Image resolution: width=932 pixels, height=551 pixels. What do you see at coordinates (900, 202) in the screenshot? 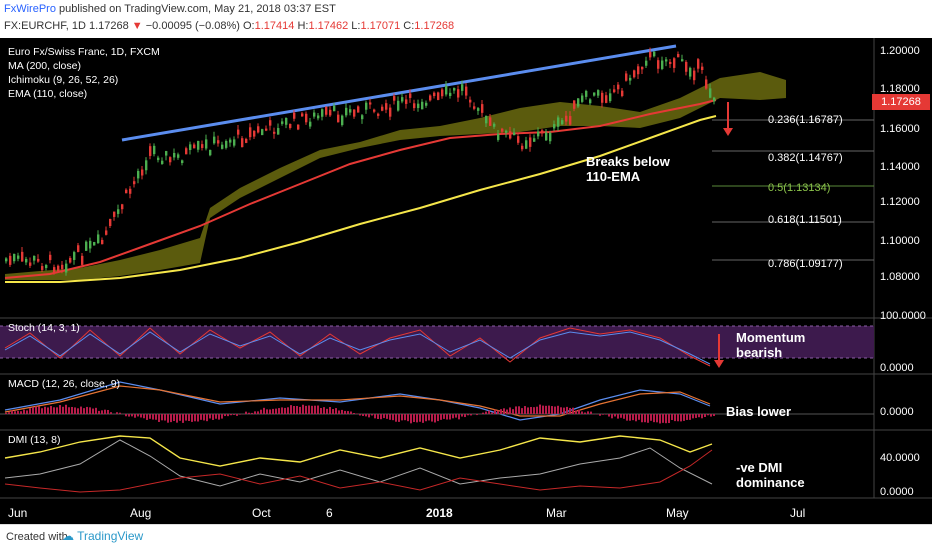
I see `price-tick: 1.12000` at bounding box center [900, 202].